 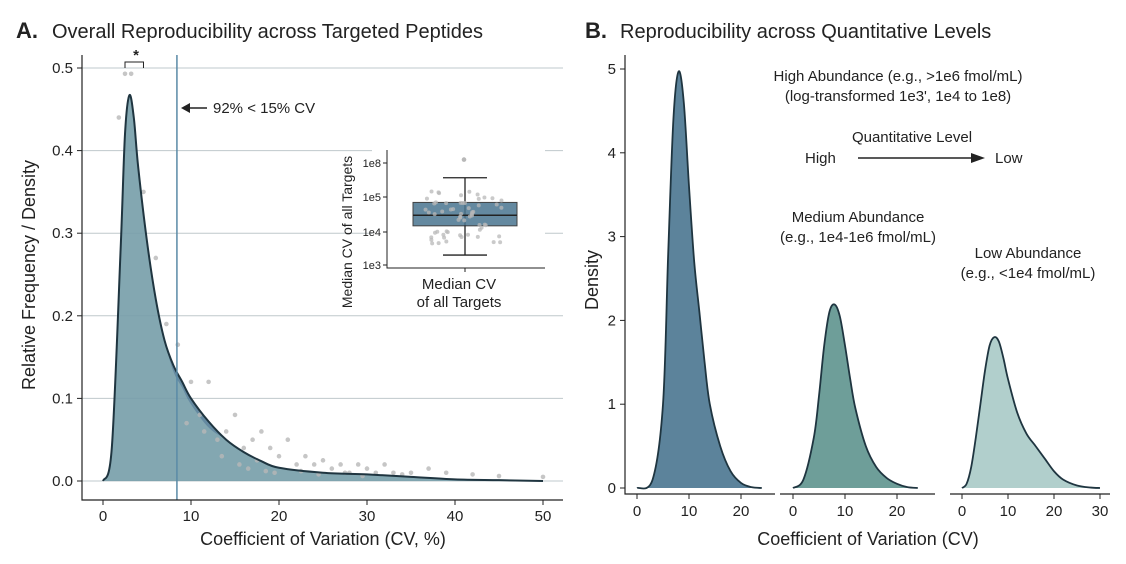 I want to click on density-curve-high, so click(x=699, y=280).